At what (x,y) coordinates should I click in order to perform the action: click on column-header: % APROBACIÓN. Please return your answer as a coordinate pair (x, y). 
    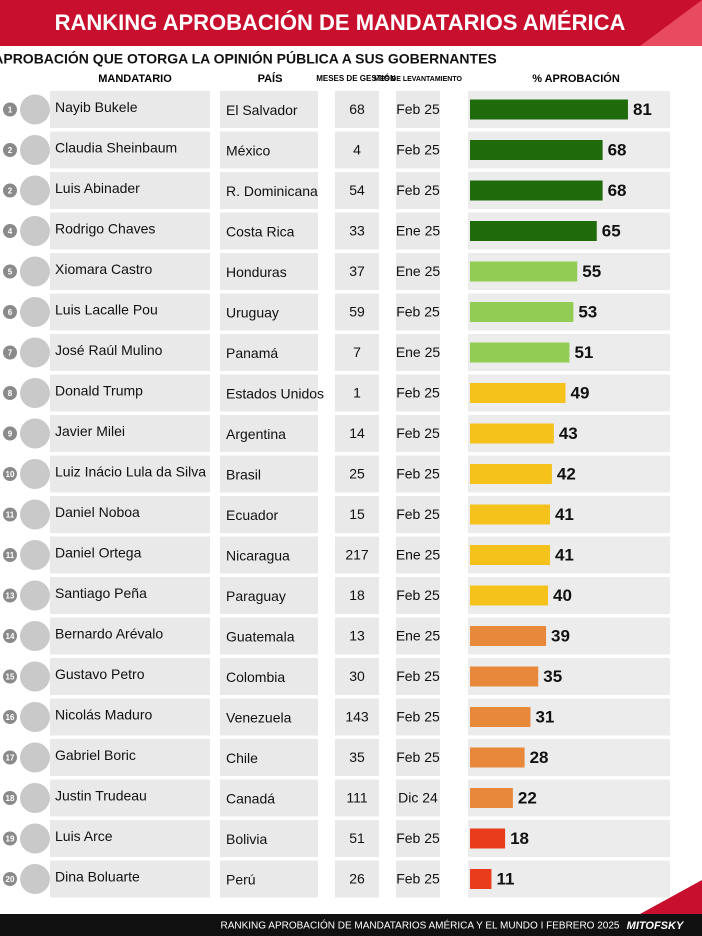
    Looking at the image, I should click on (576, 78).